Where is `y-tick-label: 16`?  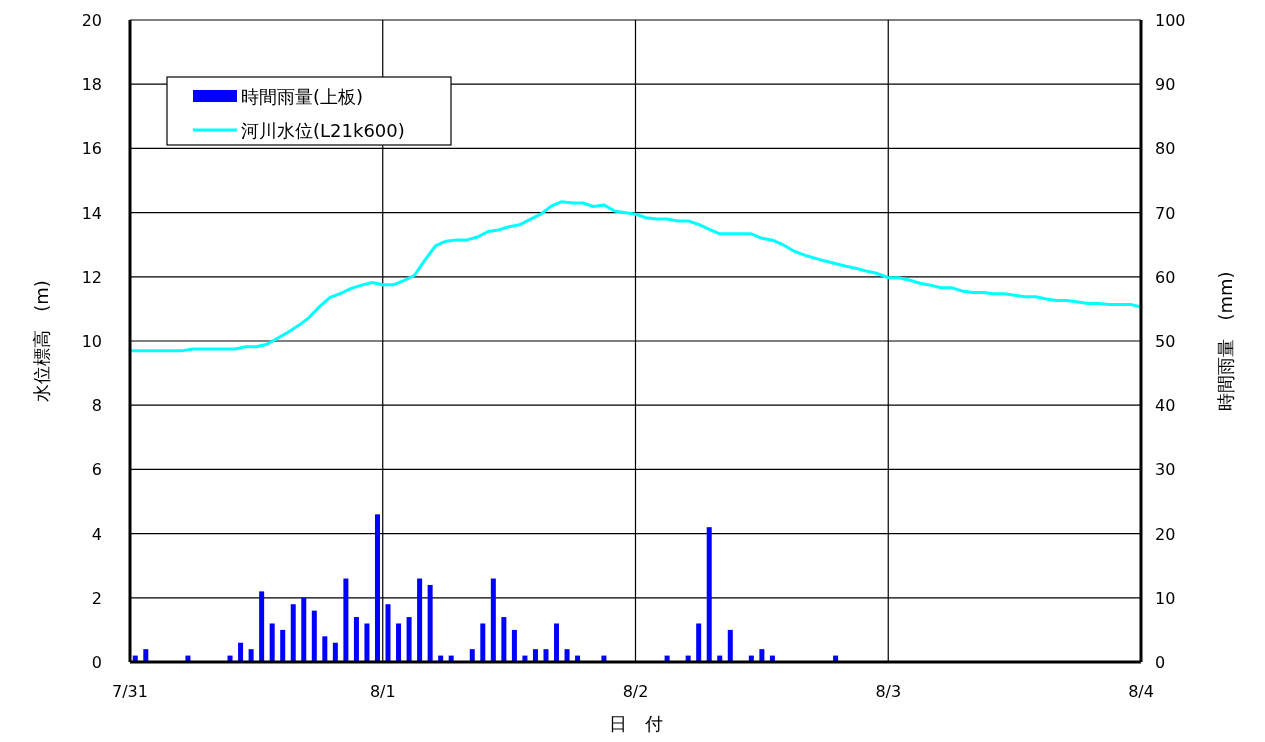
y-tick-label: 16 is located at coordinates (91, 149).